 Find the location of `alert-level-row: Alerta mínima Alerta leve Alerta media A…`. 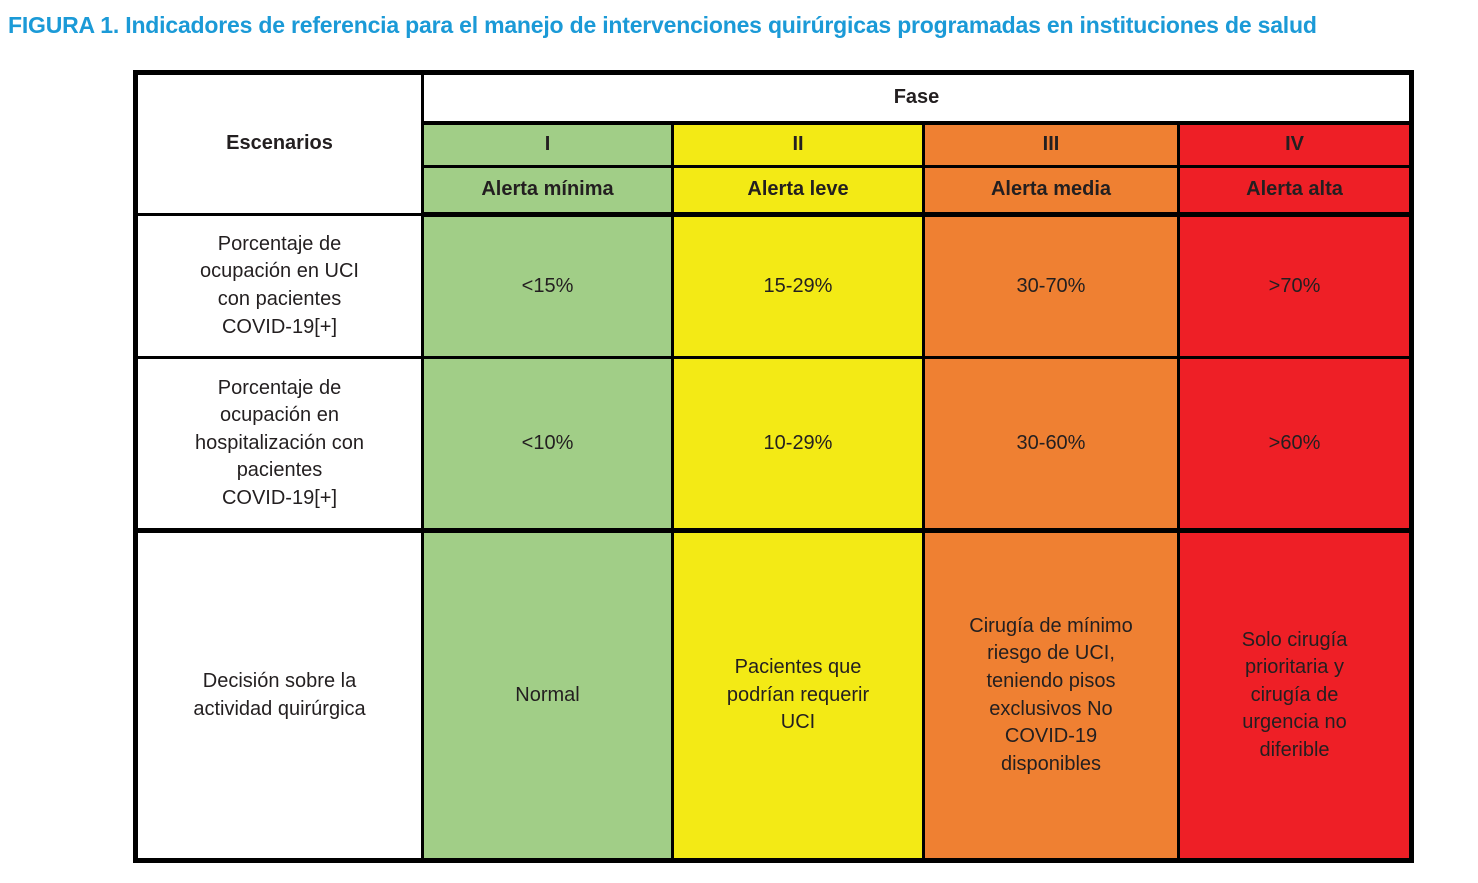

alert-level-row: Alerta mínima Alerta leve Alerta media A… is located at coordinates (775, 191).